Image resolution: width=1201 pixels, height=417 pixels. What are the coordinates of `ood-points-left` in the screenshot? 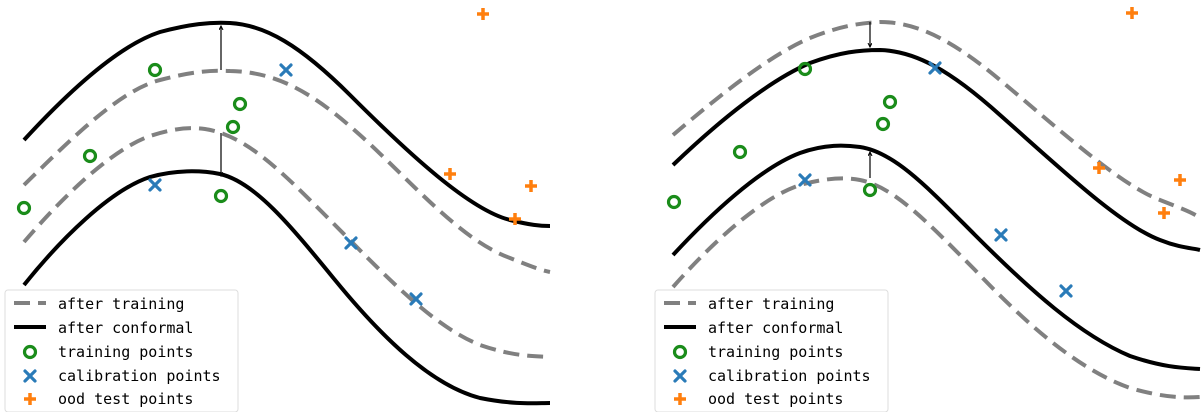 It's located at (490, 116).